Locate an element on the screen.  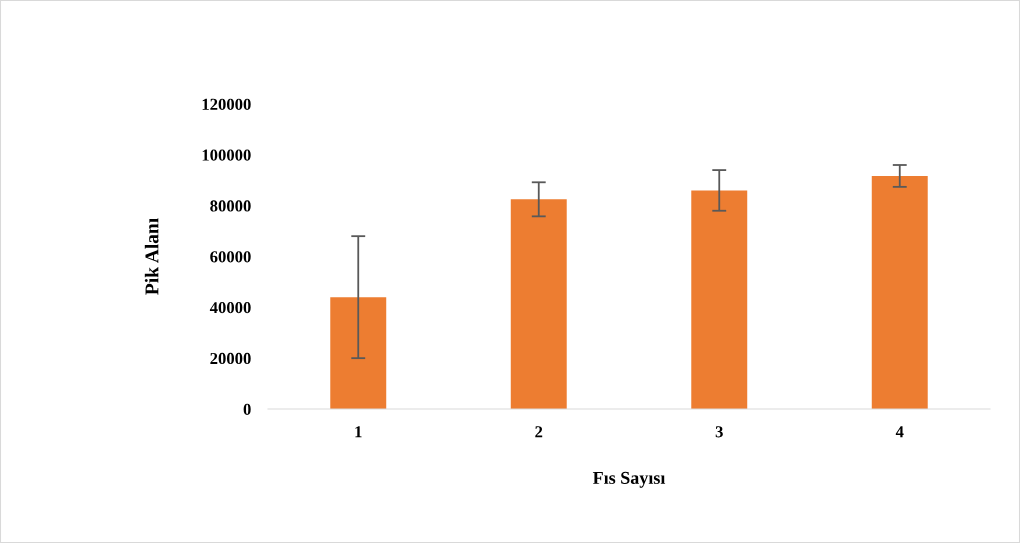
x-tick-label: 1 is located at coordinates (358, 432).